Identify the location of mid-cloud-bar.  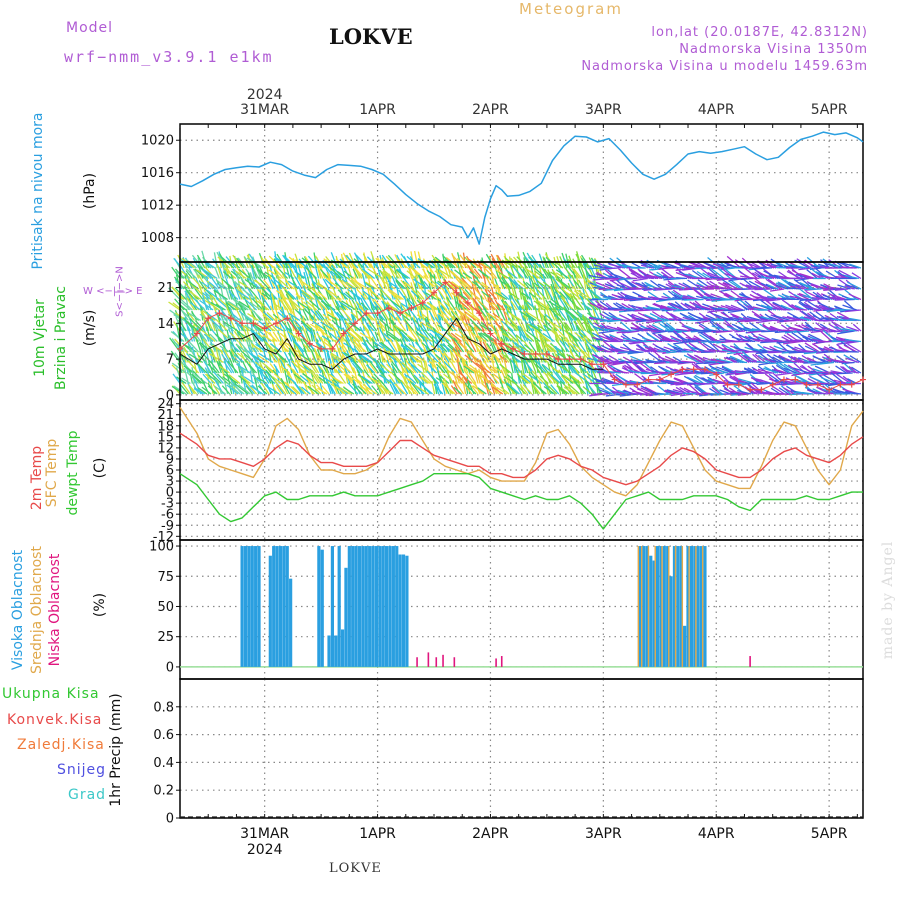
(655, 606).